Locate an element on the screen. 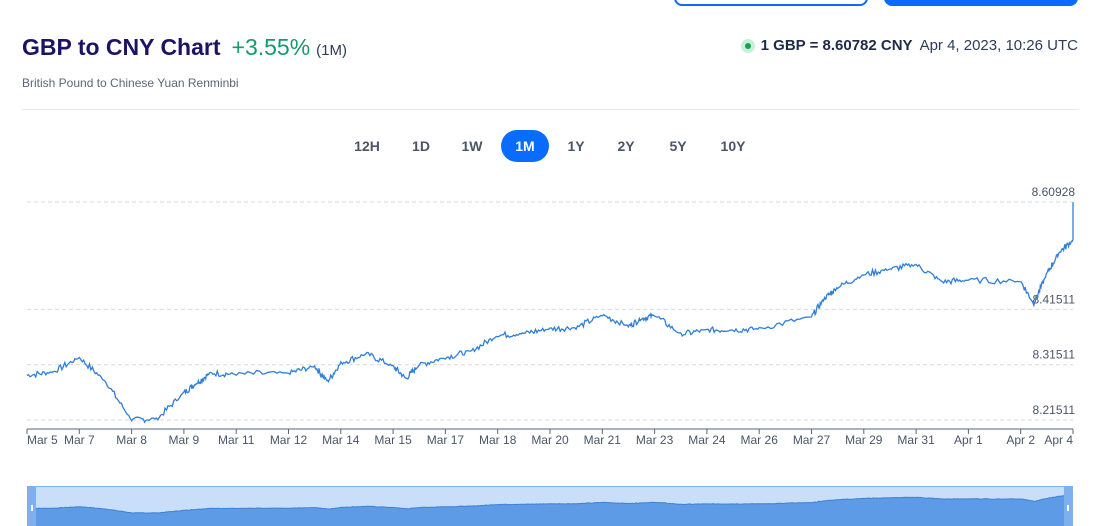  page-subtitle: British Pound to Chinese Yuan Renminbi is located at coordinates (130, 83).